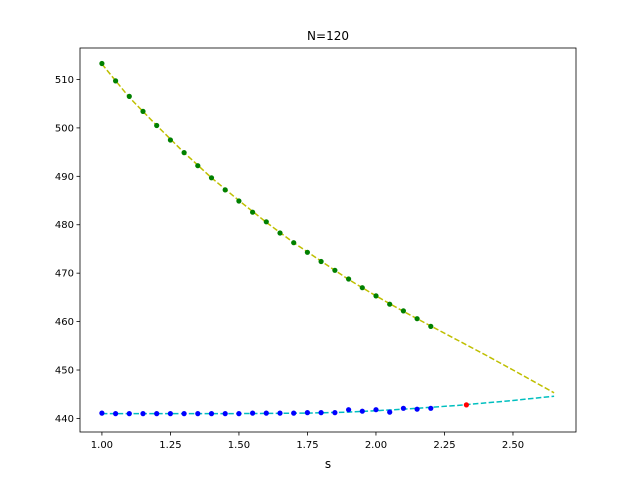 Image resolution: width=640 pixels, height=480 pixels. Describe the element at coordinates (64, 225) in the screenshot. I see `y-tick-label: 480` at that location.